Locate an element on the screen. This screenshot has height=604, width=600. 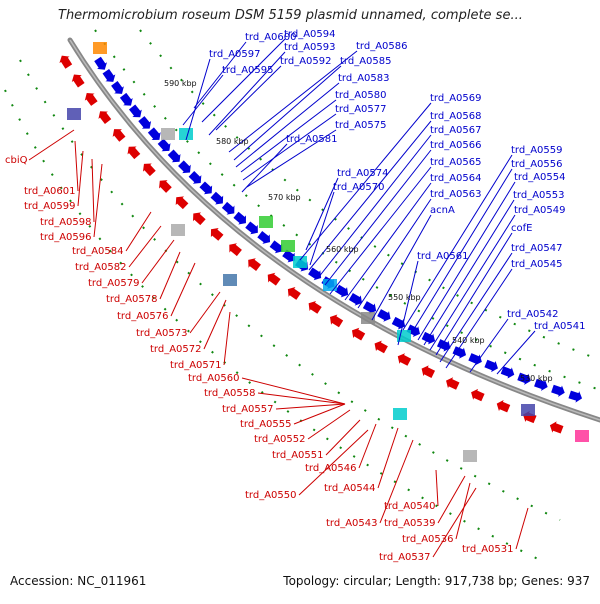
gene-label-forward: trd_A0580 is located at coordinates (361, 95).